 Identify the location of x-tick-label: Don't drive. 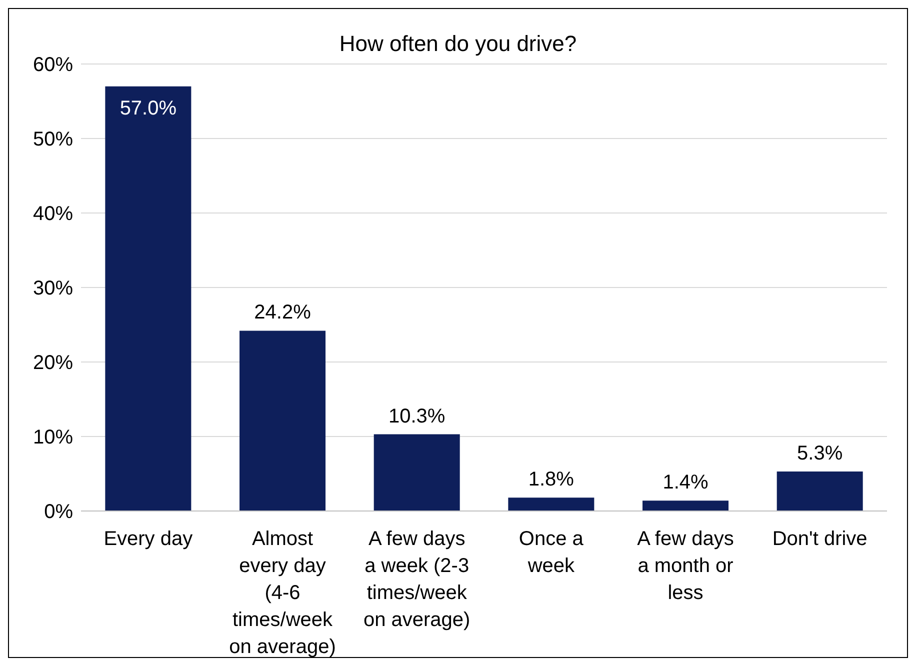
(820, 539).